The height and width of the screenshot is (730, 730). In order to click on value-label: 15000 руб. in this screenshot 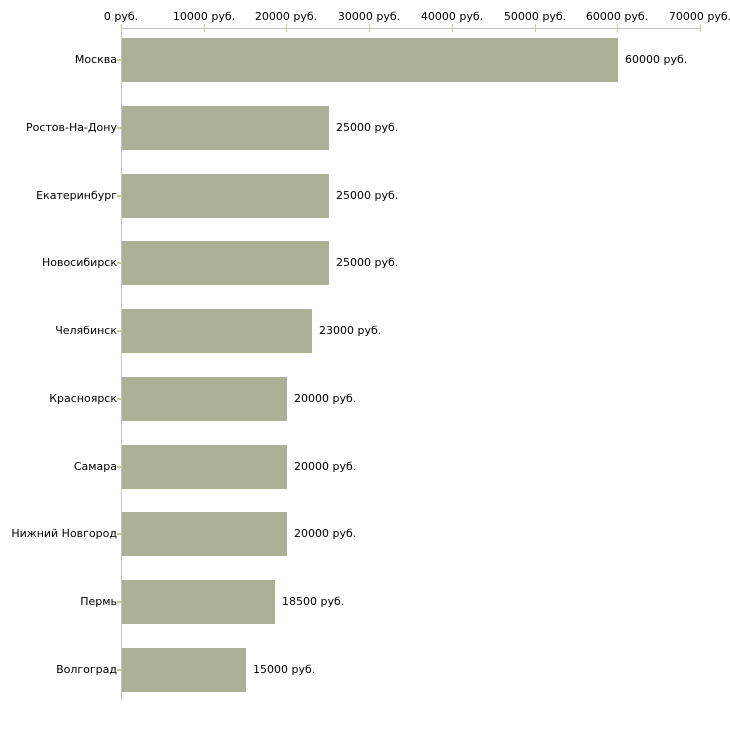, I will do `click(284, 669)`.